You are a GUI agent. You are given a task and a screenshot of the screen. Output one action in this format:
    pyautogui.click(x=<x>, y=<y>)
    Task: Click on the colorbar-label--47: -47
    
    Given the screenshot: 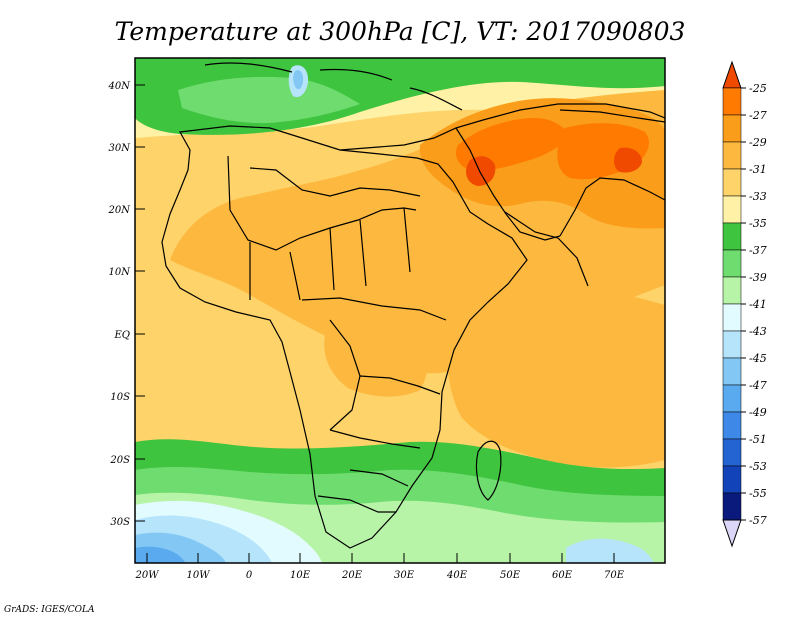 What is the action you would take?
    pyautogui.click(x=758, y=385)
    